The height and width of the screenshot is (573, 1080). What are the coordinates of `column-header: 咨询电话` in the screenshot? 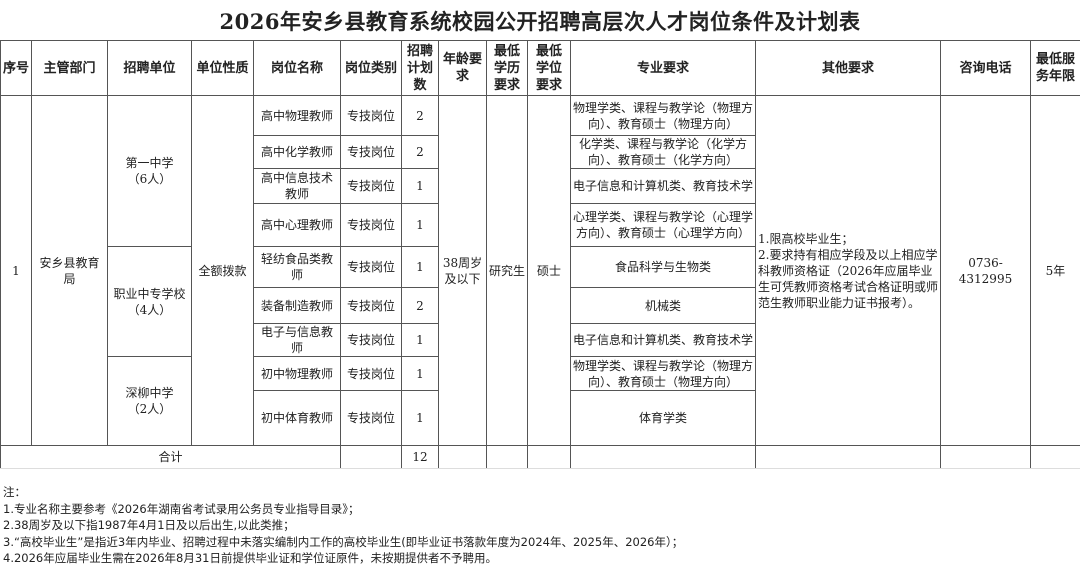 It's located at (986, 68).